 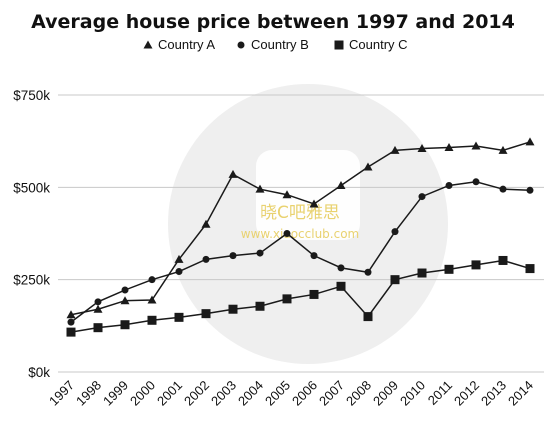 What do you see at coordinates (331, 393) in the screenshot?
I see `x-tick-label: 2007` at bounding box center [331, 393].